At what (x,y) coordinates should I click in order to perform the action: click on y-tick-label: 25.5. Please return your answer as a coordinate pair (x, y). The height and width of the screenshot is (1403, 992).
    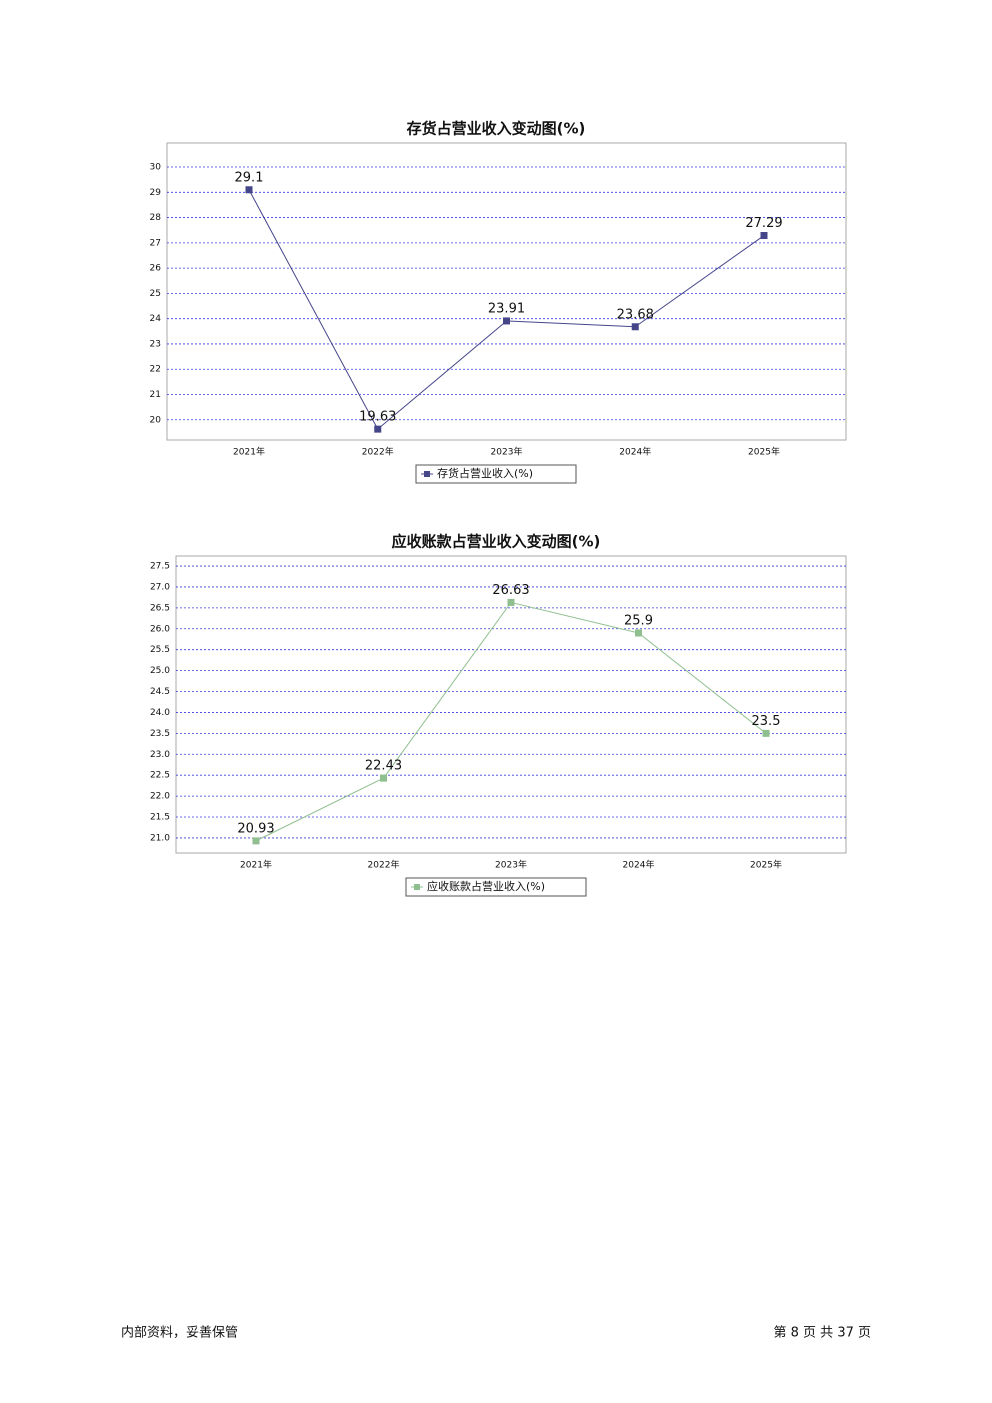
    Looking at the image, I should click on (160, 650).